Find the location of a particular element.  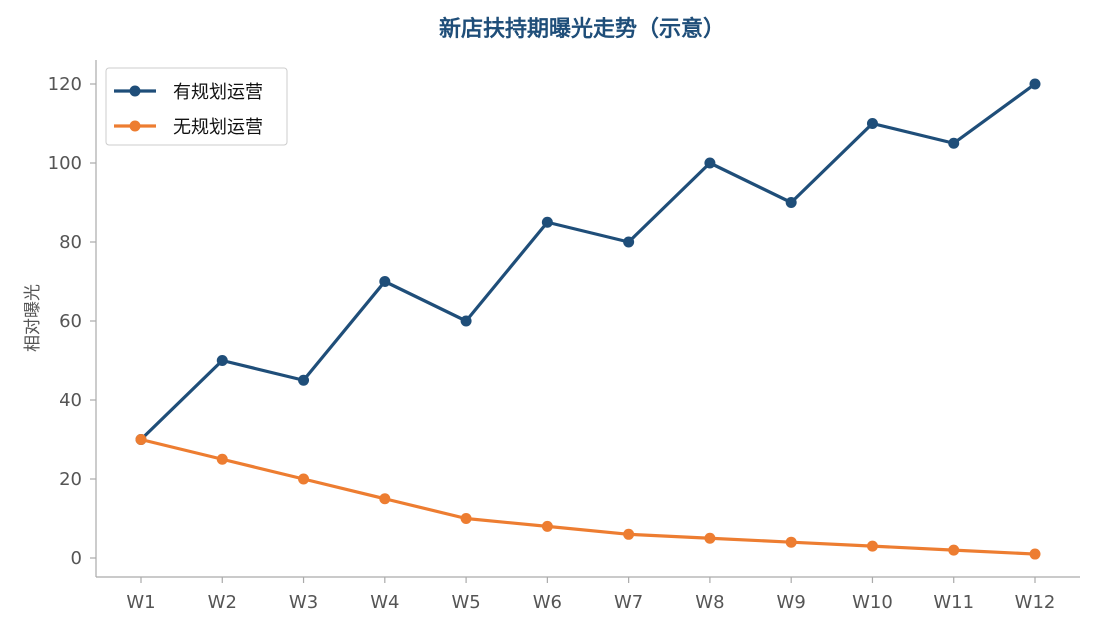

y-tick-label: 0 is located at coordinates (76, 558).